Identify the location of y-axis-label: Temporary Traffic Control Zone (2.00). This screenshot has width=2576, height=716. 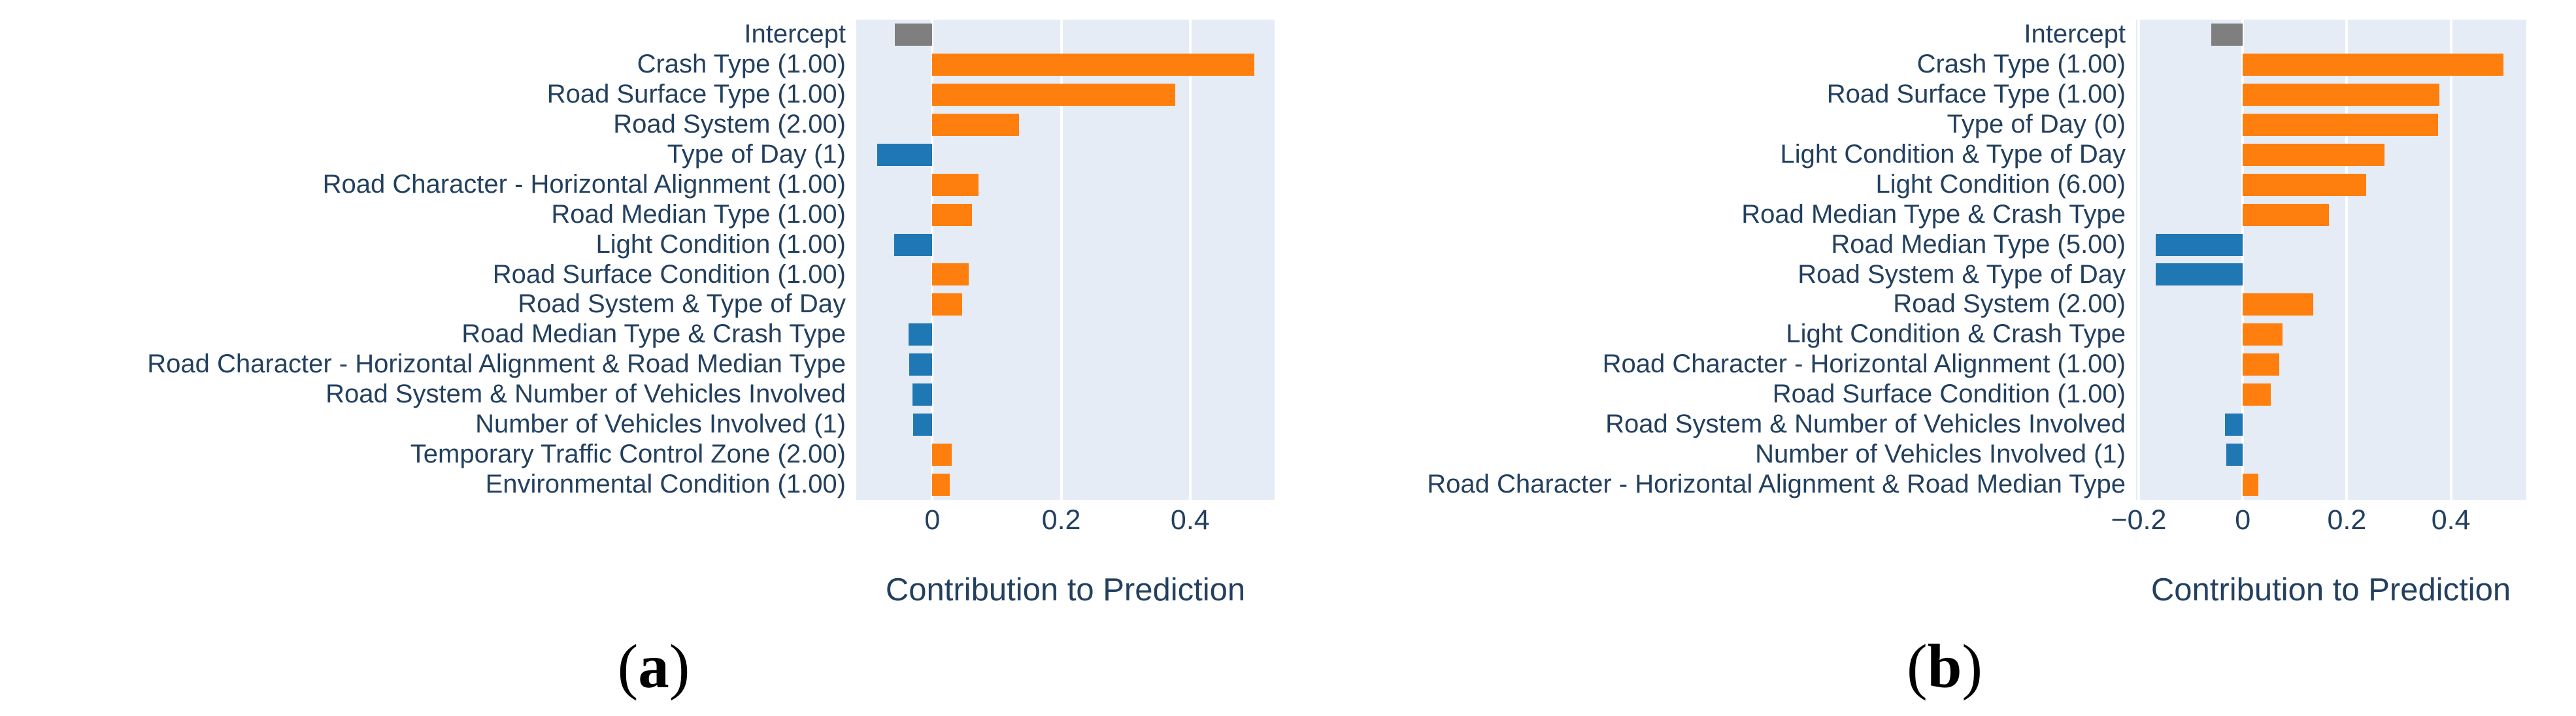
(628, 454).